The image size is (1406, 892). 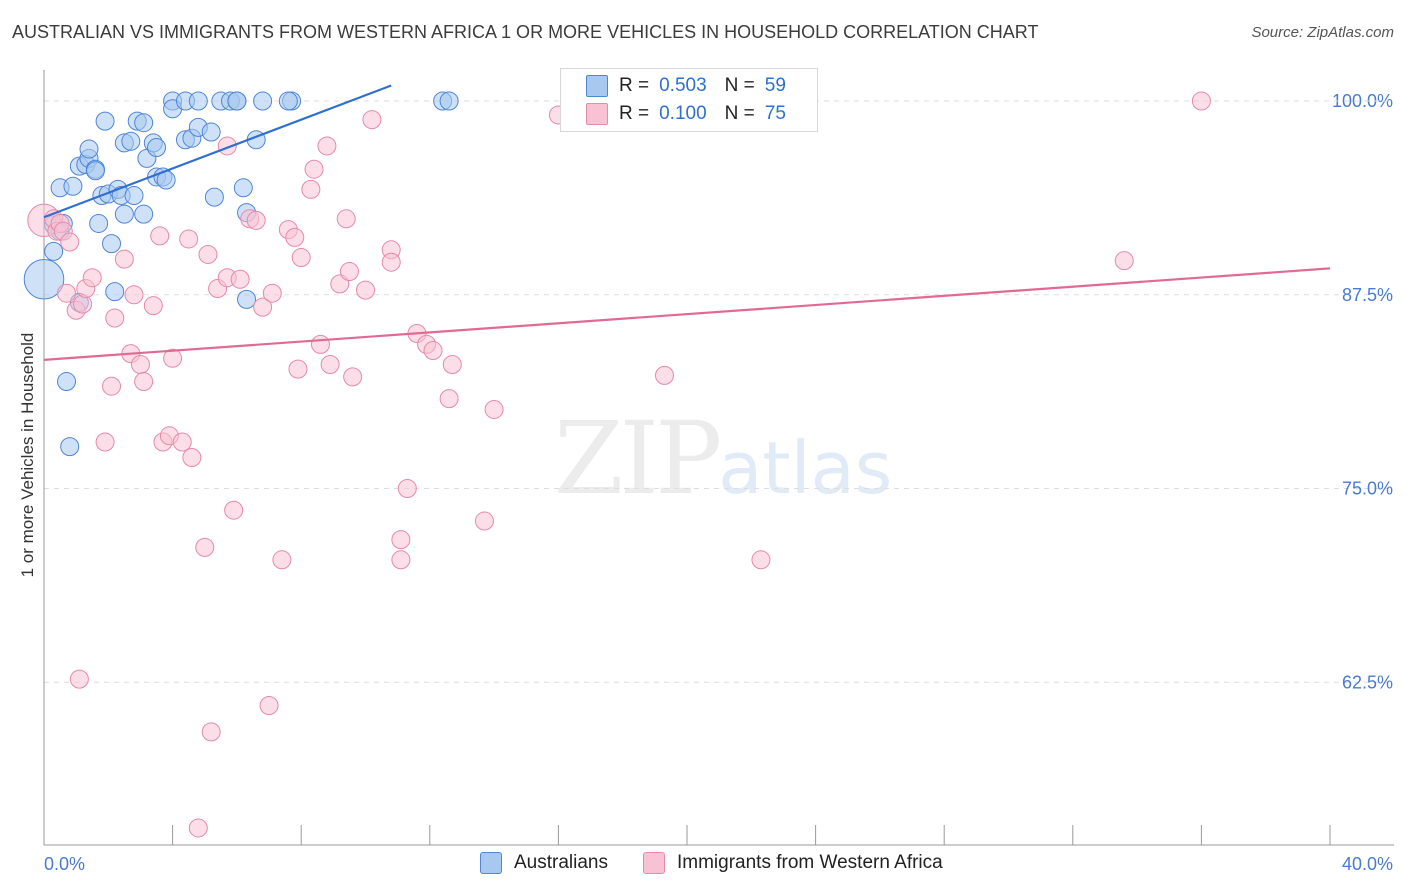 What do you see at coordinates (775, 113) in the screenshot?
I see `legend-n-value: 75` at bounding box center [775, 113].